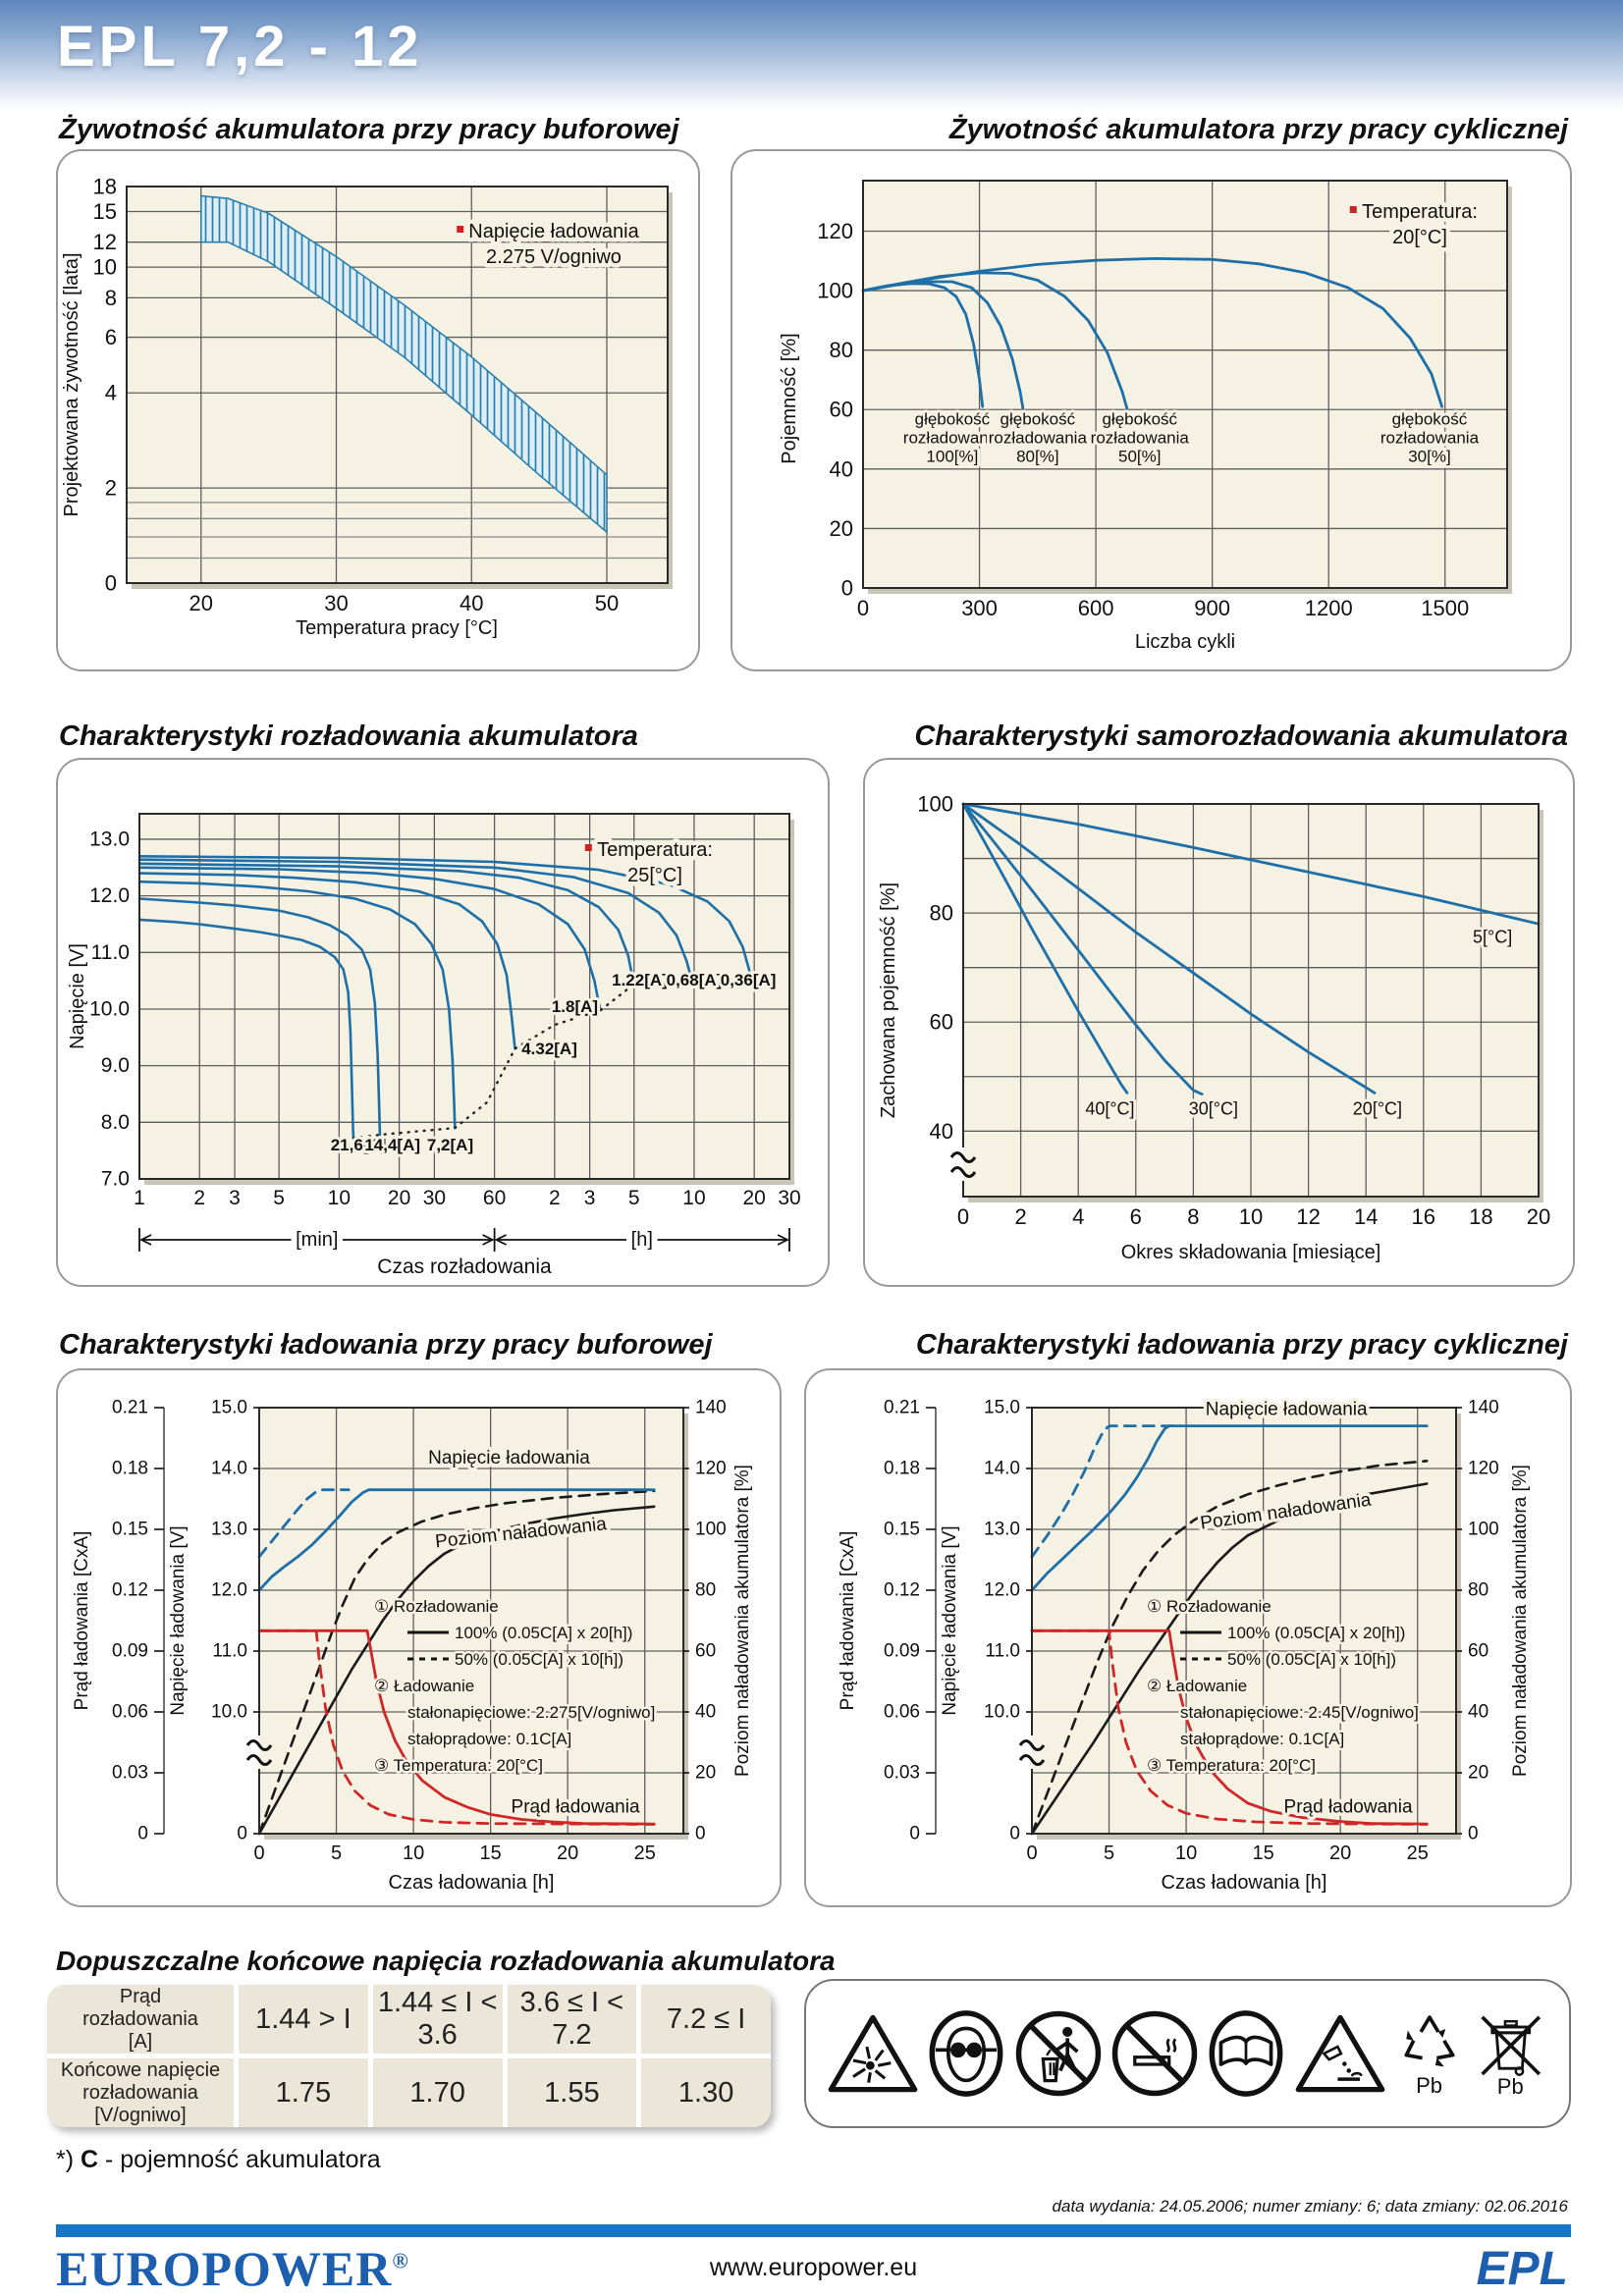 The image size is (1623, 2296). I want to click on svg-text: 1, so click(139, 1198).